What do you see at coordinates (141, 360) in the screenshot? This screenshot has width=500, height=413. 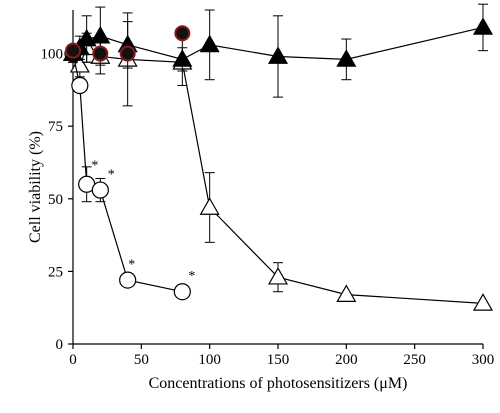 I see `x-tick-label: 50` at bounding box center [141, 360].